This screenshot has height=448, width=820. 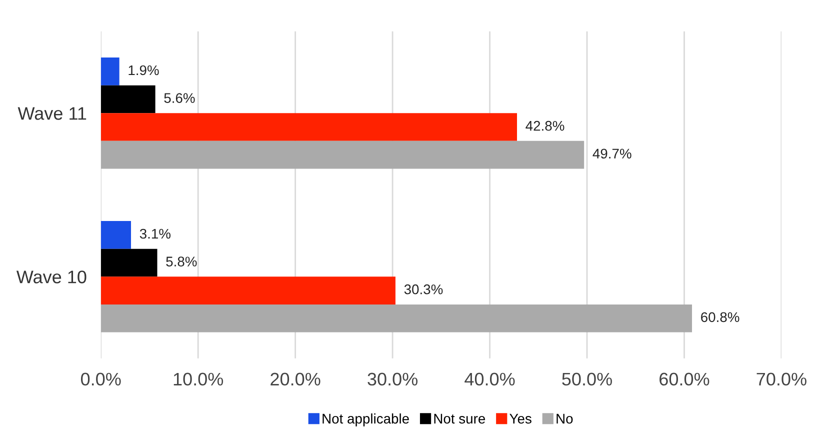 I want to click on legend-label: Not sure, so click(x=460, y=419).